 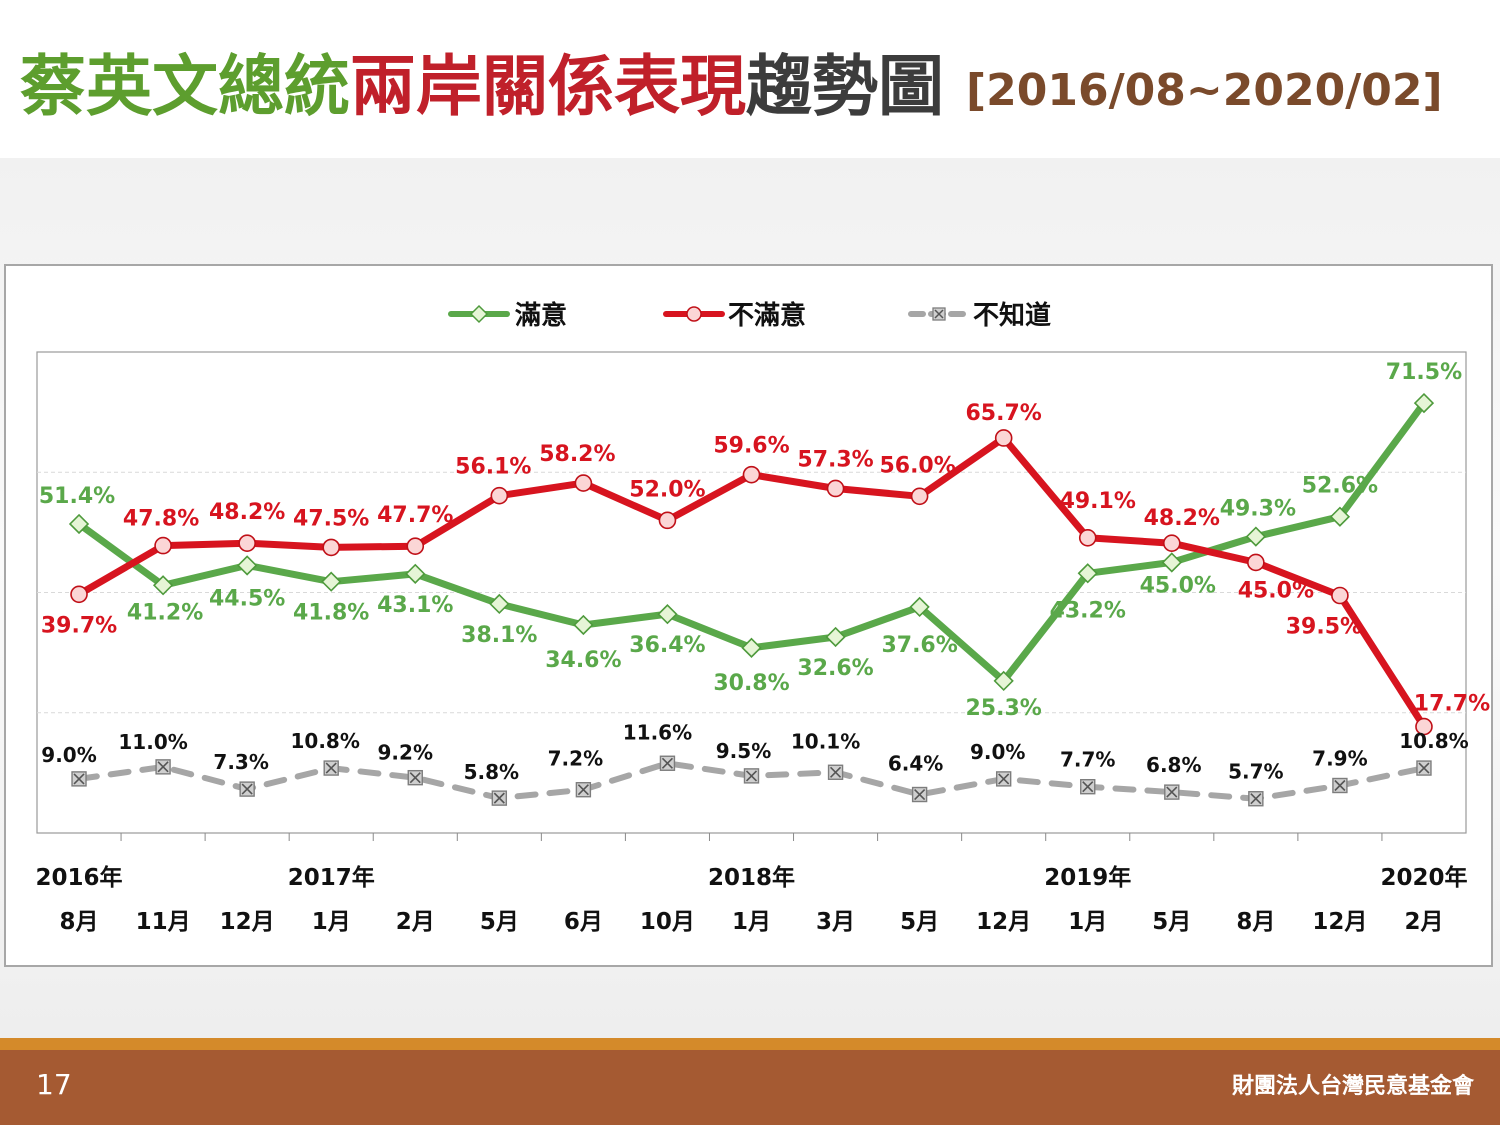 I want to click on data-label-satisfied: 41.8%, so click(x=331, y=613).